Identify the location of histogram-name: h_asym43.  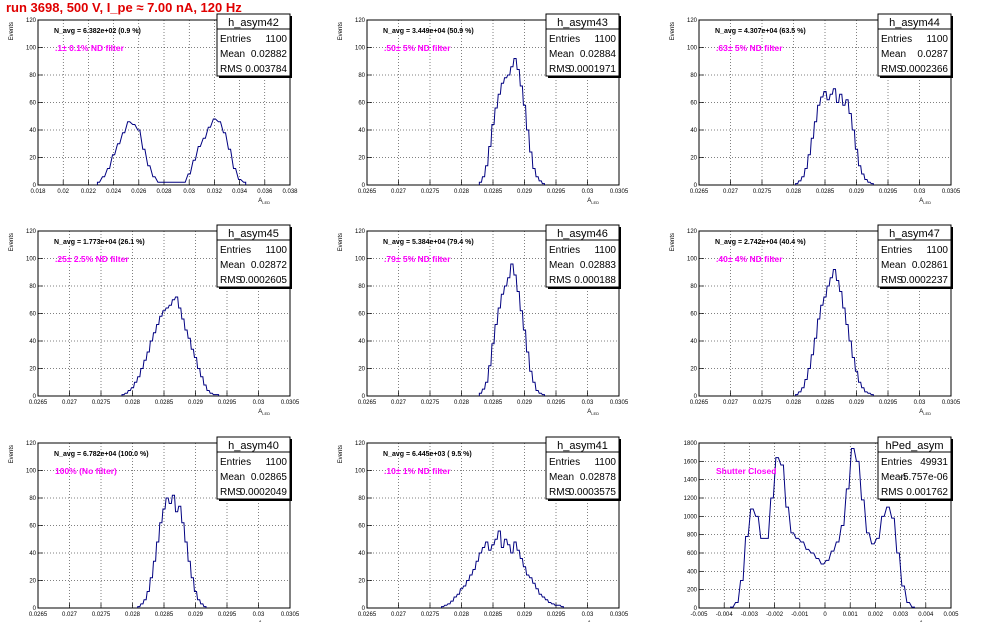
(582, 23).